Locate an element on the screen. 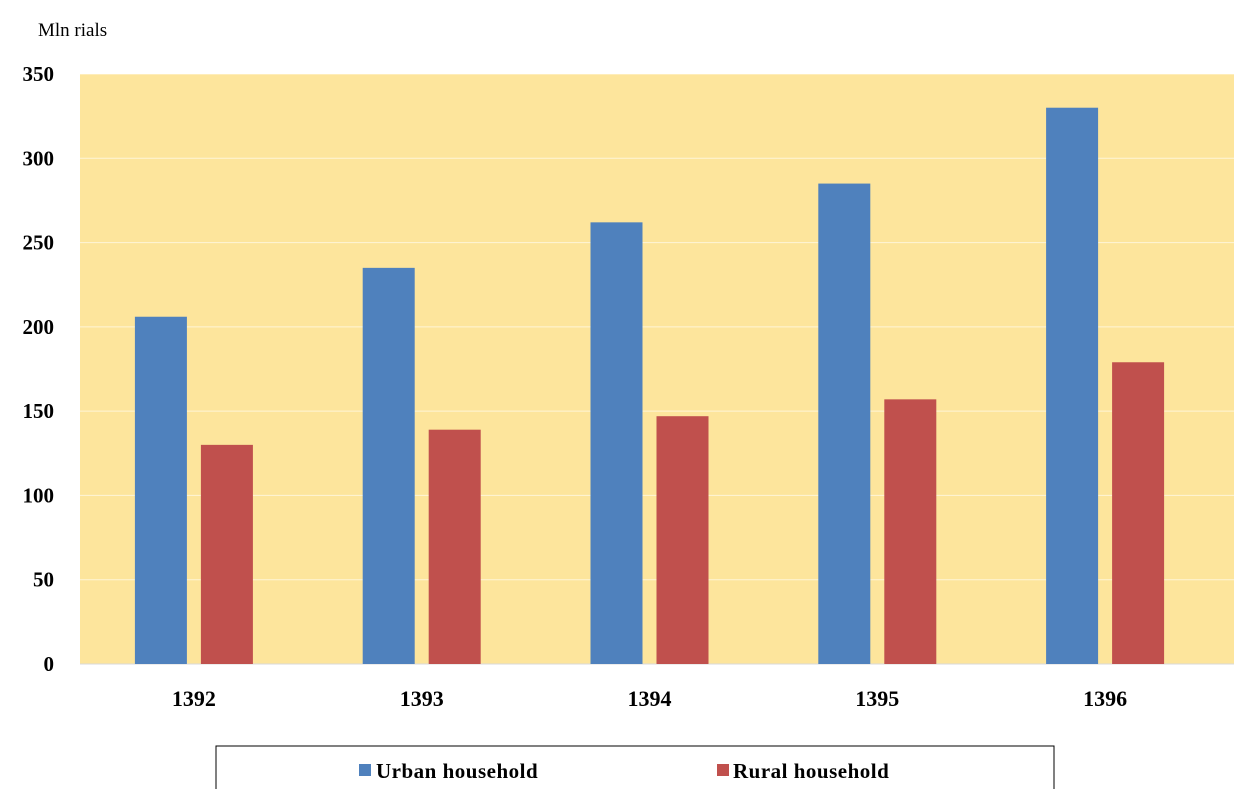 This screenshot has width=1234, height=789. y-axis-ticks: 0 50 100 150 200 250 300 350 is located at coordinates (39, 369).